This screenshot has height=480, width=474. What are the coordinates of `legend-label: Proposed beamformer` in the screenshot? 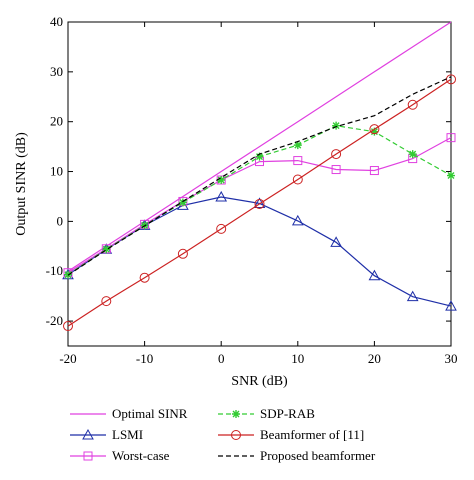 It's located at (318, 455).